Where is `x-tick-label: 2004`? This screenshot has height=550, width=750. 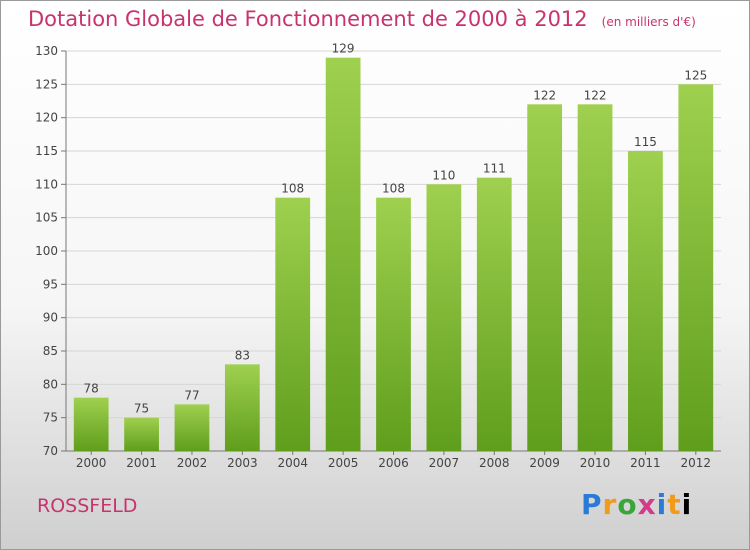 x-tick-label: 2004 is located at coordinates (292, 463).